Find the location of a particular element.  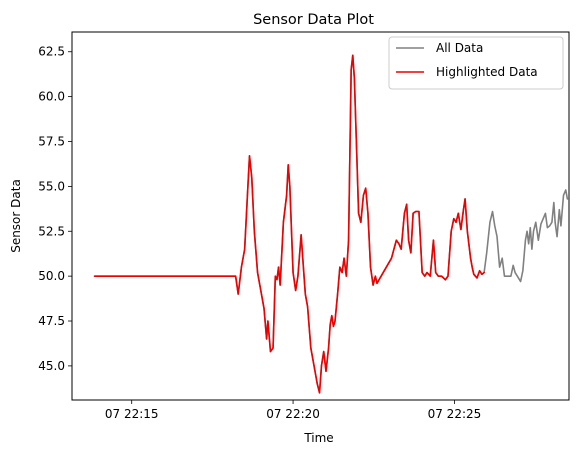

x-tick-label: 07 22:25 is located at coordinates (455, 414).